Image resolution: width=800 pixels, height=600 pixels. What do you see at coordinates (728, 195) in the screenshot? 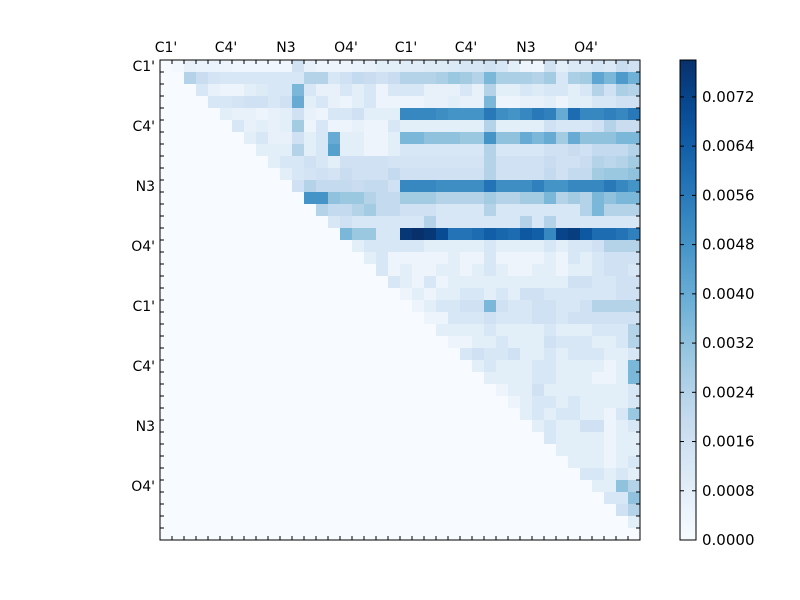
I see `colorbar-tick-label: 0.0056` at bounding box center [728, 195].